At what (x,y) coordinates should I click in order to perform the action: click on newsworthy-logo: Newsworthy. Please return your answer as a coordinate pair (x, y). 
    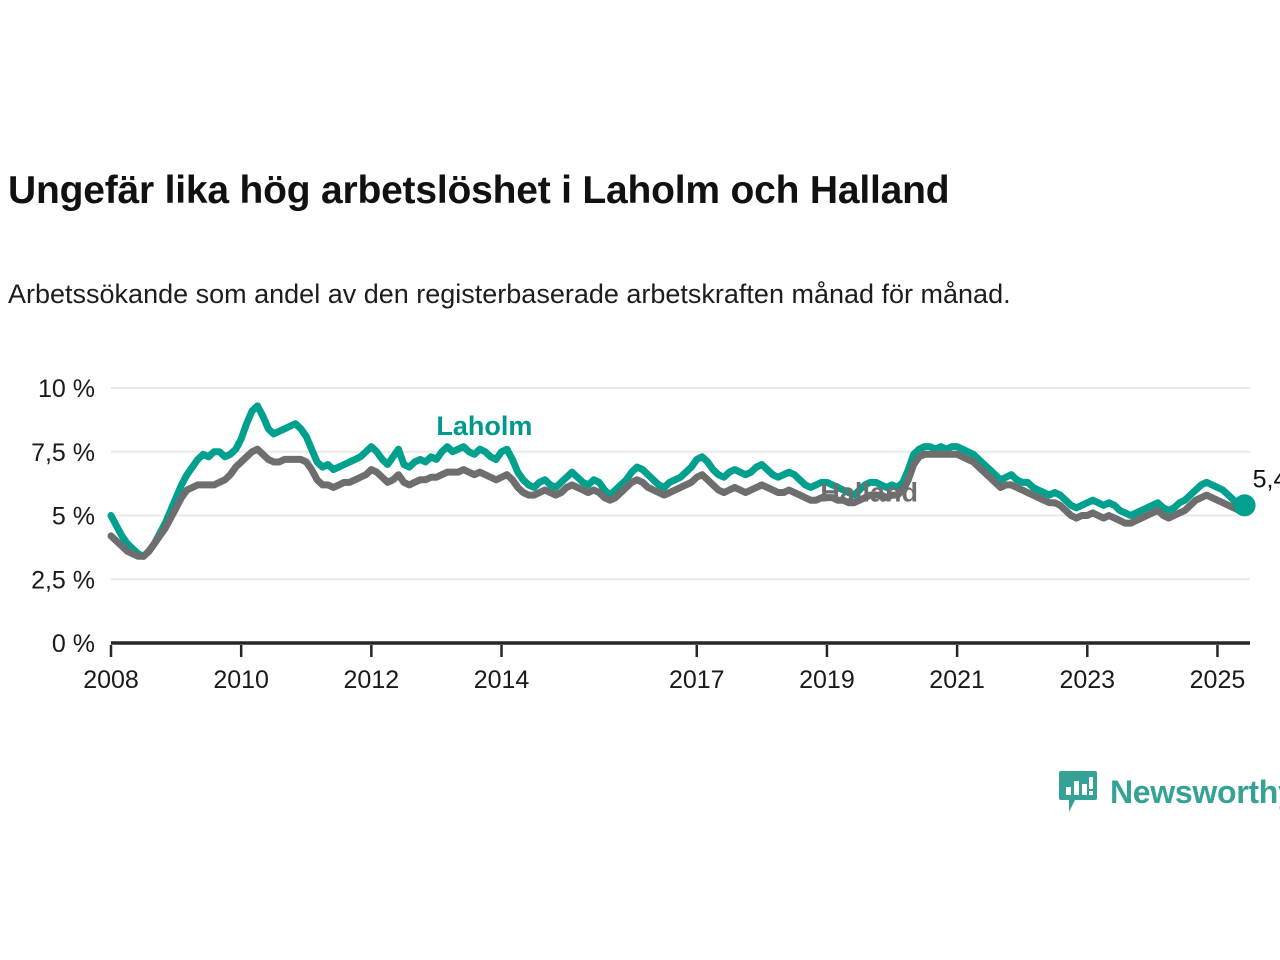
    Looking at the image, I should click on (1169, 792).